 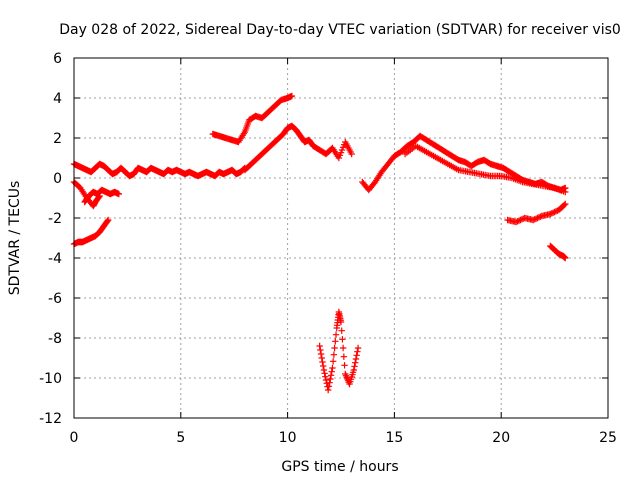 I want to click on x-tick-label: 0, so click(x=74, y=438).